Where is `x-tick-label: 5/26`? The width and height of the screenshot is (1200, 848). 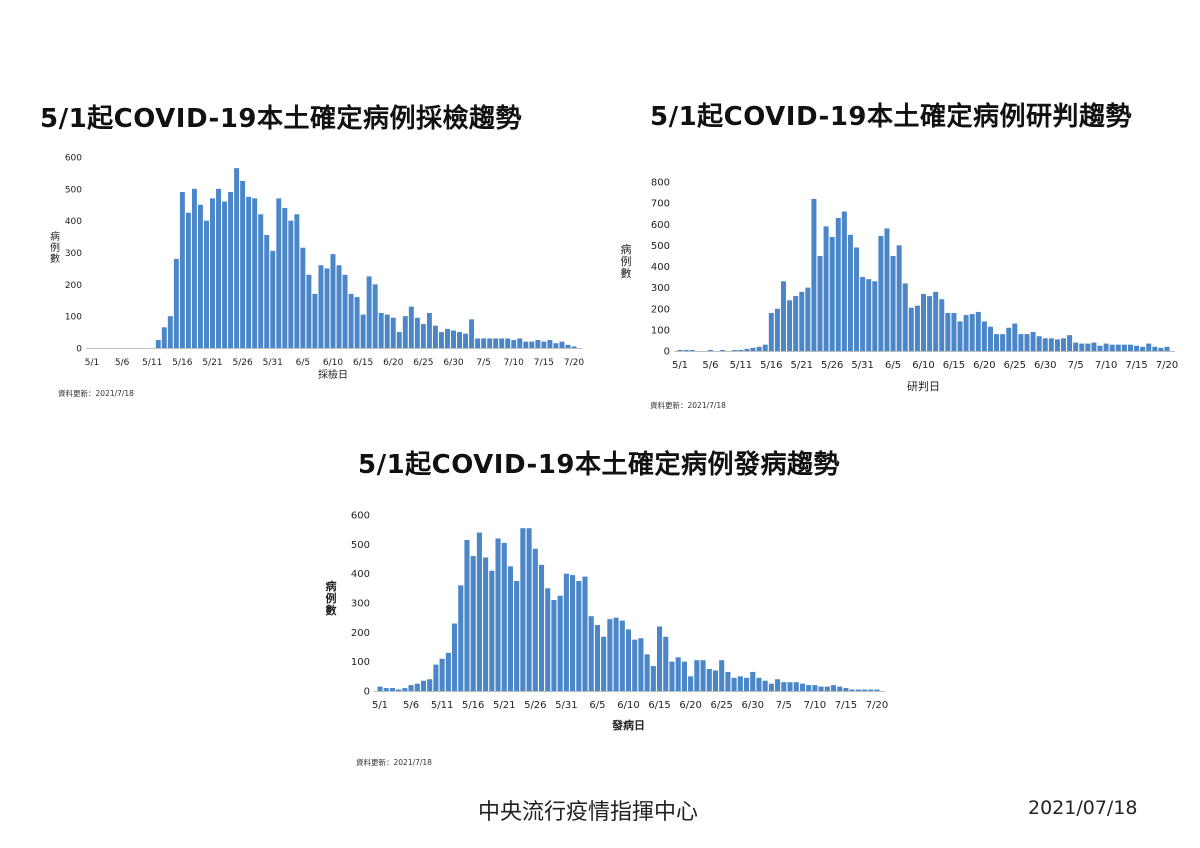
x-tick-label: 5/26 is located at coordinates (535, 705).